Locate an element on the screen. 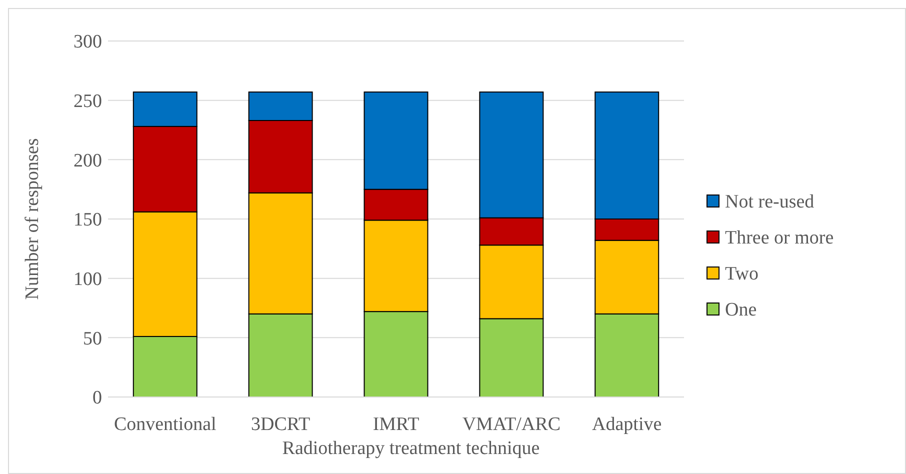 This screenshot has width=906, height=474. y-tick-label: 250 is located at coordinates (88, 101).